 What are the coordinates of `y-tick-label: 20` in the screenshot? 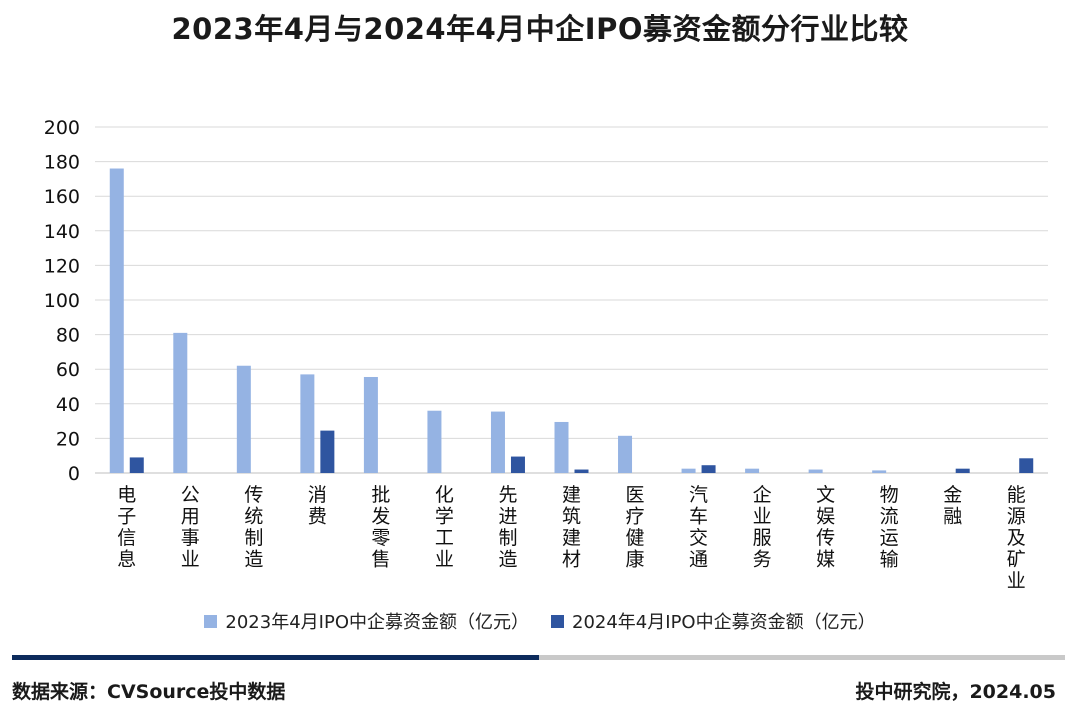 It's located at (68, 439).